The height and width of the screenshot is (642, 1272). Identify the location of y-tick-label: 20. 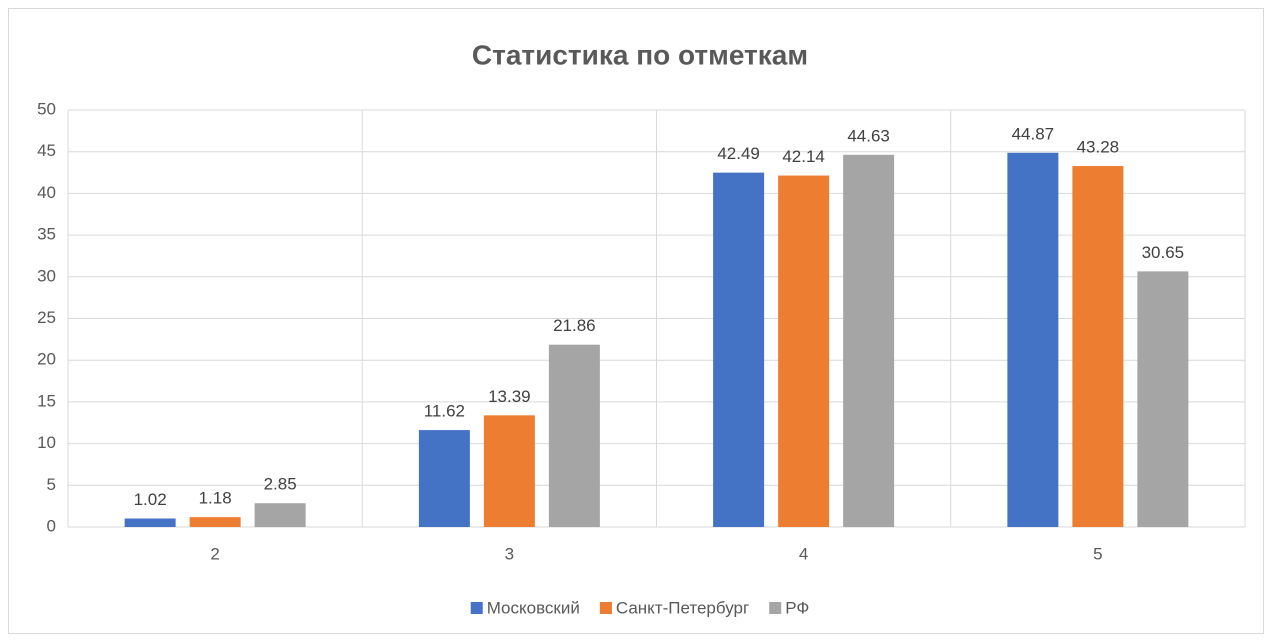
(46, 359).